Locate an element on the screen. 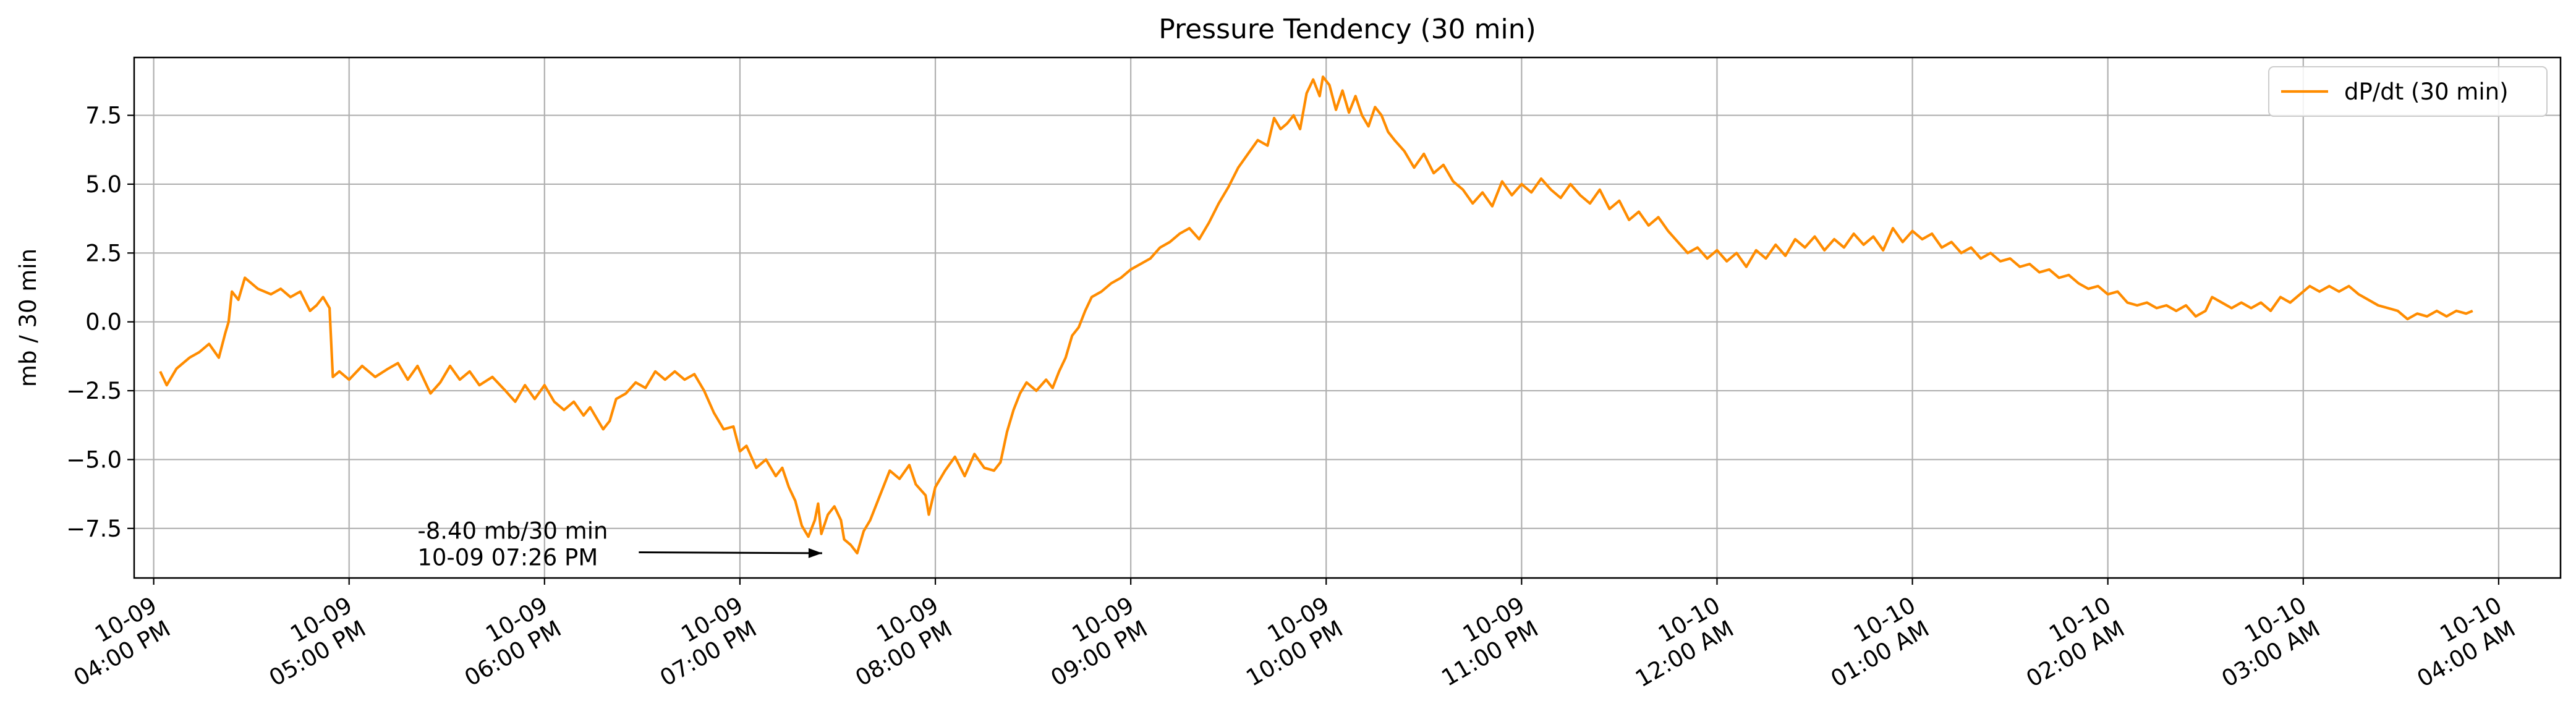  annotation-arrowhead is located at coordinates (815, 553).